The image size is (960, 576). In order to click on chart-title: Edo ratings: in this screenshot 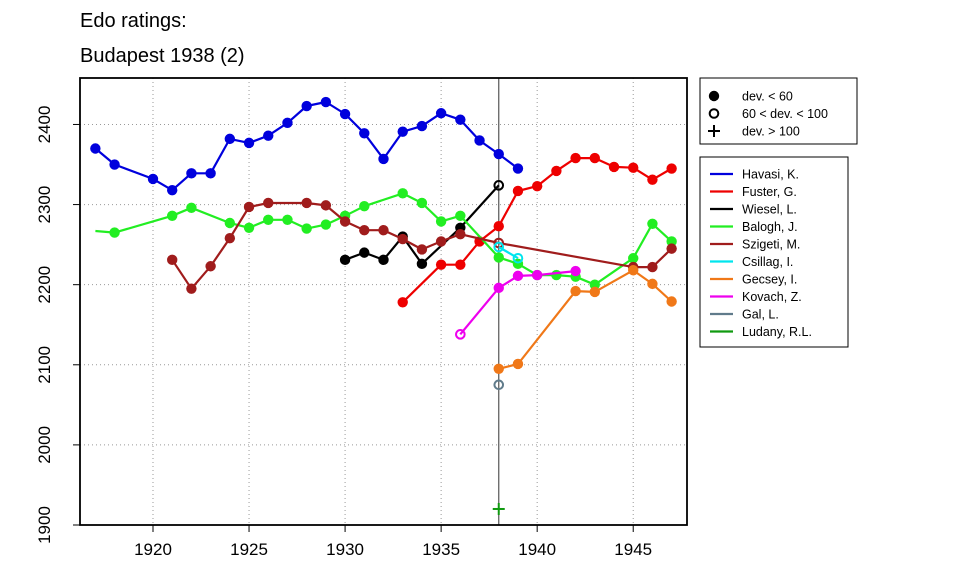, I will do `click(133, 21)`.